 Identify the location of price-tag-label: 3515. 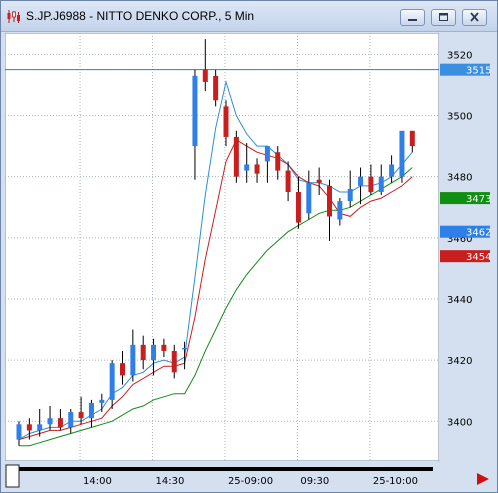
(478, 71).